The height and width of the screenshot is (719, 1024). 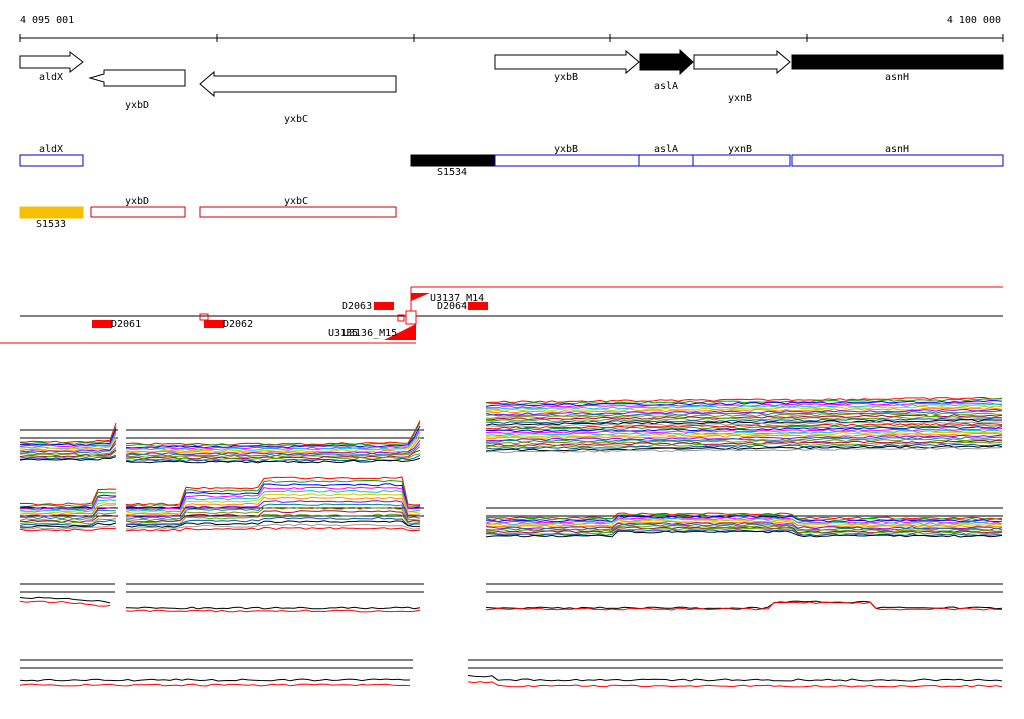 I want to click on gene-label-asnH: asnH, so click(x=897, y=77).